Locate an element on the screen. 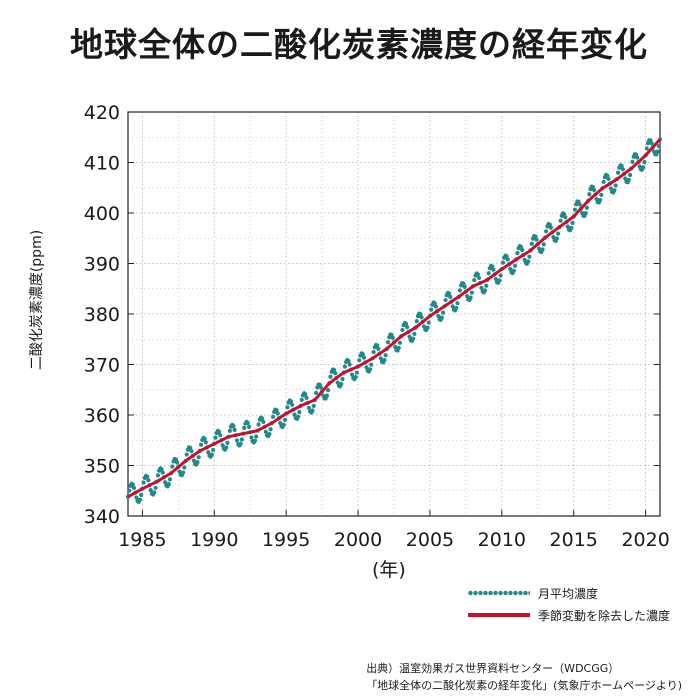  source-line-2: 「地球全体の二酸化炭素の経年変化」(気象庁ホームページより) is located at coordinates (524, 685).